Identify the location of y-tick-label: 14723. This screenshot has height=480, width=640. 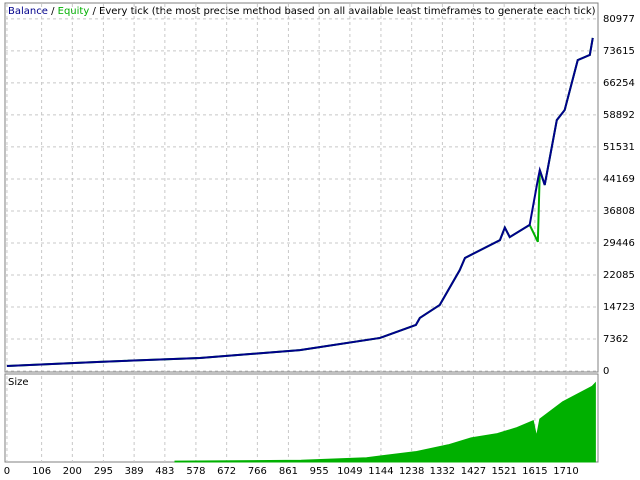
(619, 307).